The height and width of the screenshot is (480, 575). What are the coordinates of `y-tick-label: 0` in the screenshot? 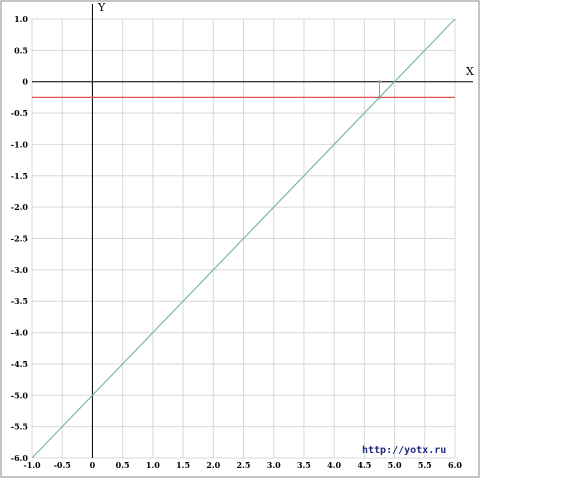 It's located at (25, 82).